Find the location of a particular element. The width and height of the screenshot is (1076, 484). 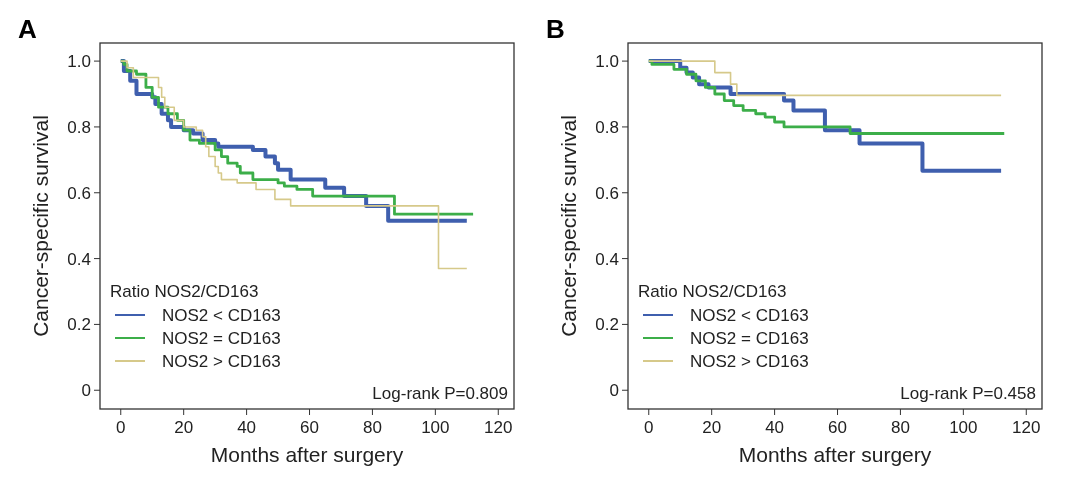

annotation: Log-rank P=0.458 is located at coordinates (968, 393).